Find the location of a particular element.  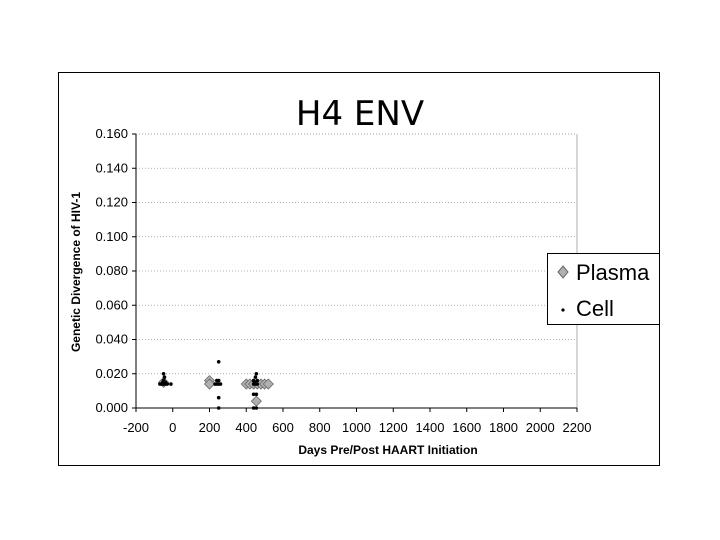

y-tick-label: 0.140 is located at coordinates (111, 167).